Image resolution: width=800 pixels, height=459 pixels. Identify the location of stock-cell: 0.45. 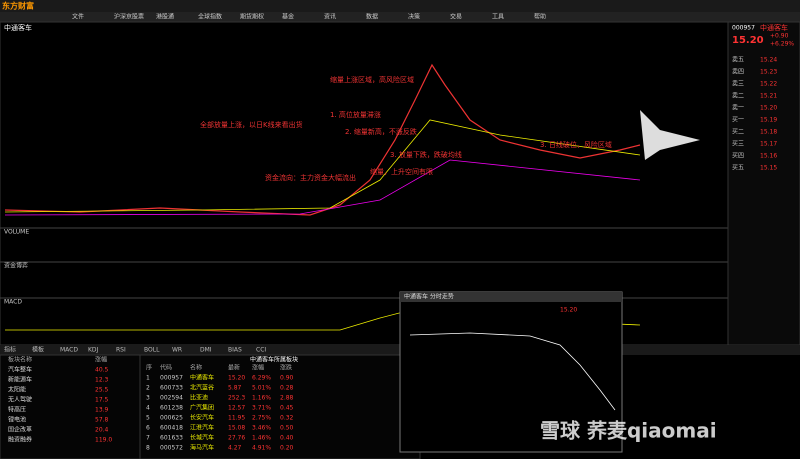
(287, 408).